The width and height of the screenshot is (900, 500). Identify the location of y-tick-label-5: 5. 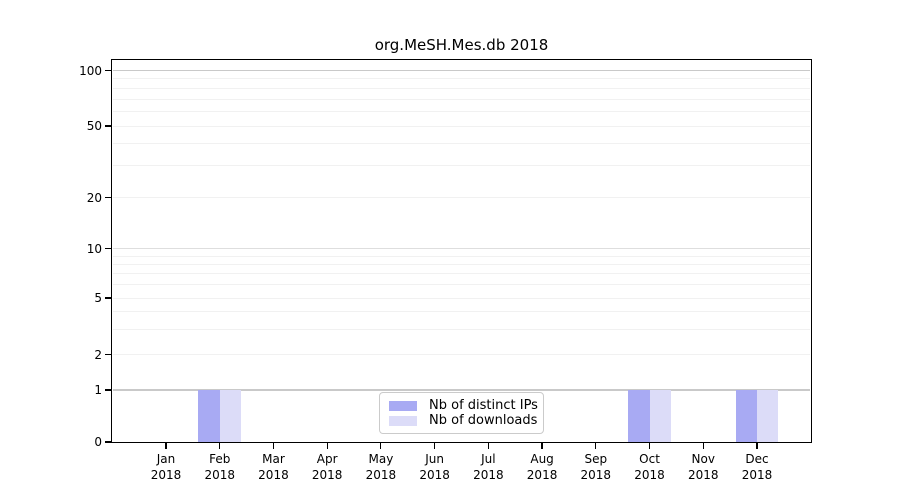
(98, 298).